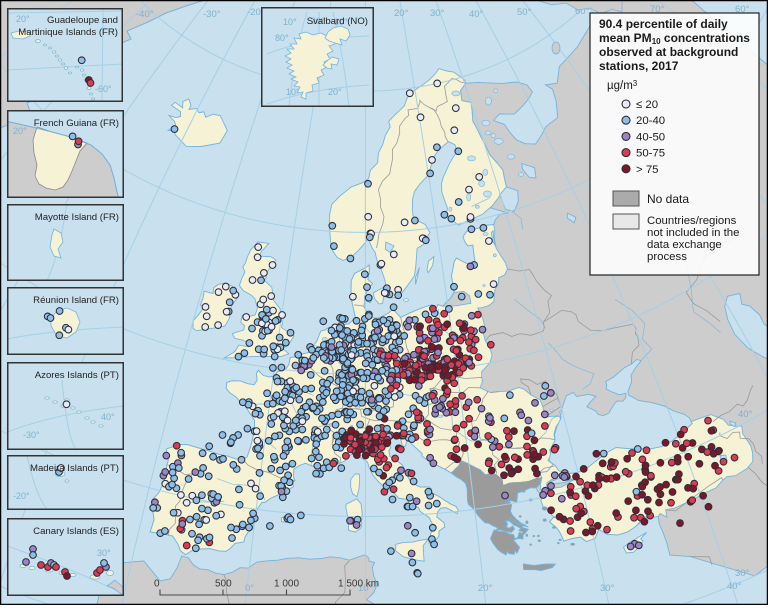  I want to click on svg-text: Guadeloupe and, so click(82, 20).